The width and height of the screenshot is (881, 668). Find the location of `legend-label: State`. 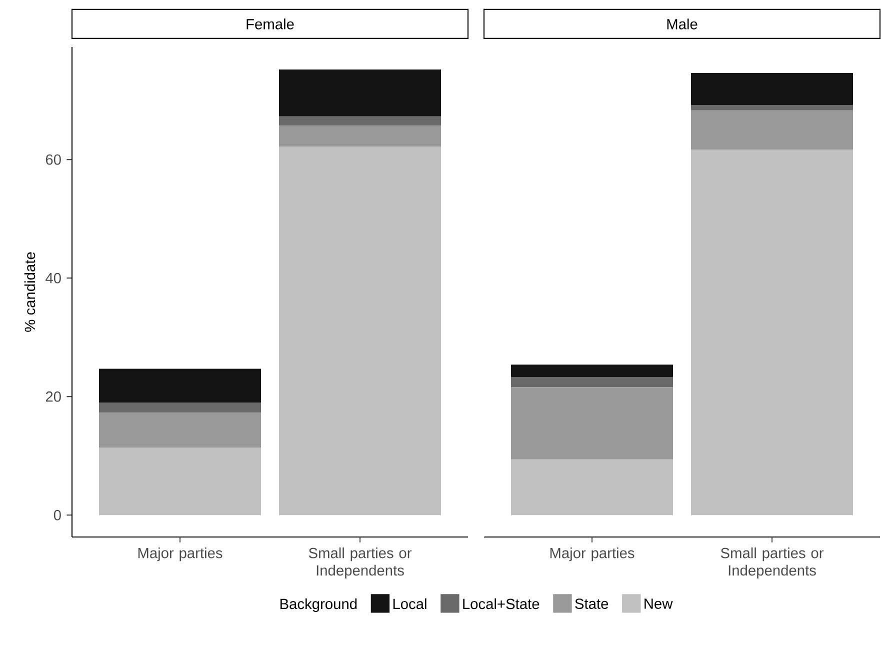

legend-label: State is located at coordinates (591, 603).